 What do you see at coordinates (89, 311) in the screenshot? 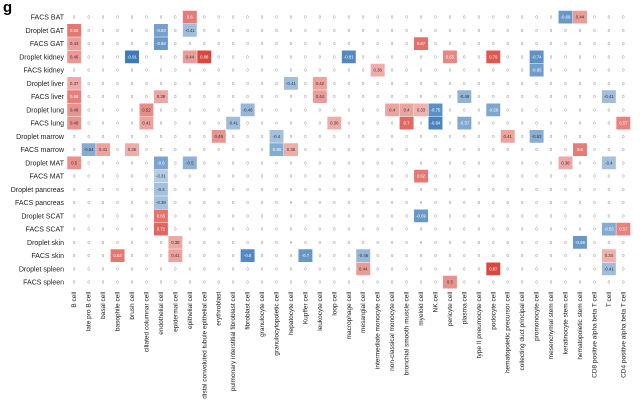
I see `column-label: late pro B cell` at bounding box center [89, 311].